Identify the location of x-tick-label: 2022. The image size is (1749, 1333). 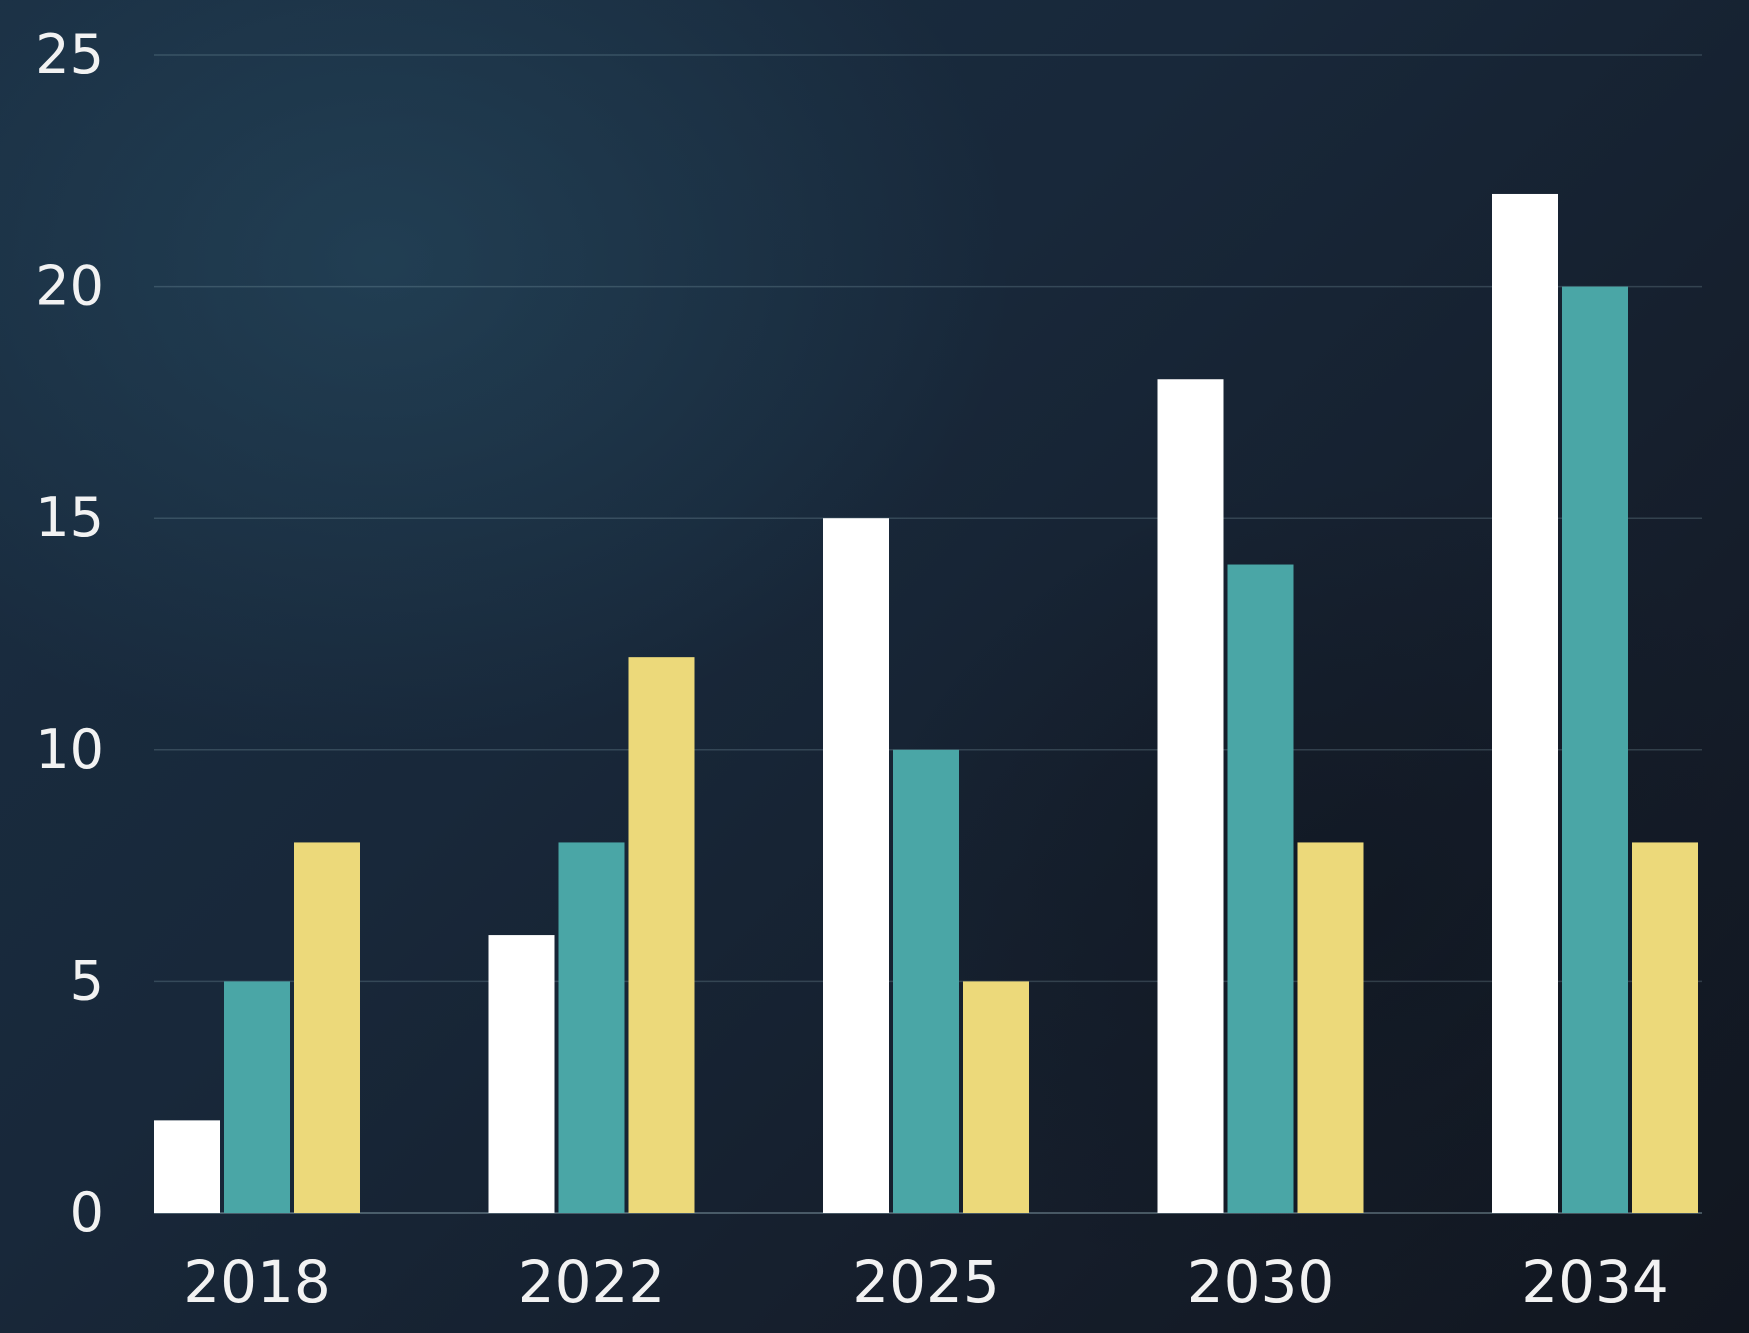
(592, 1282).